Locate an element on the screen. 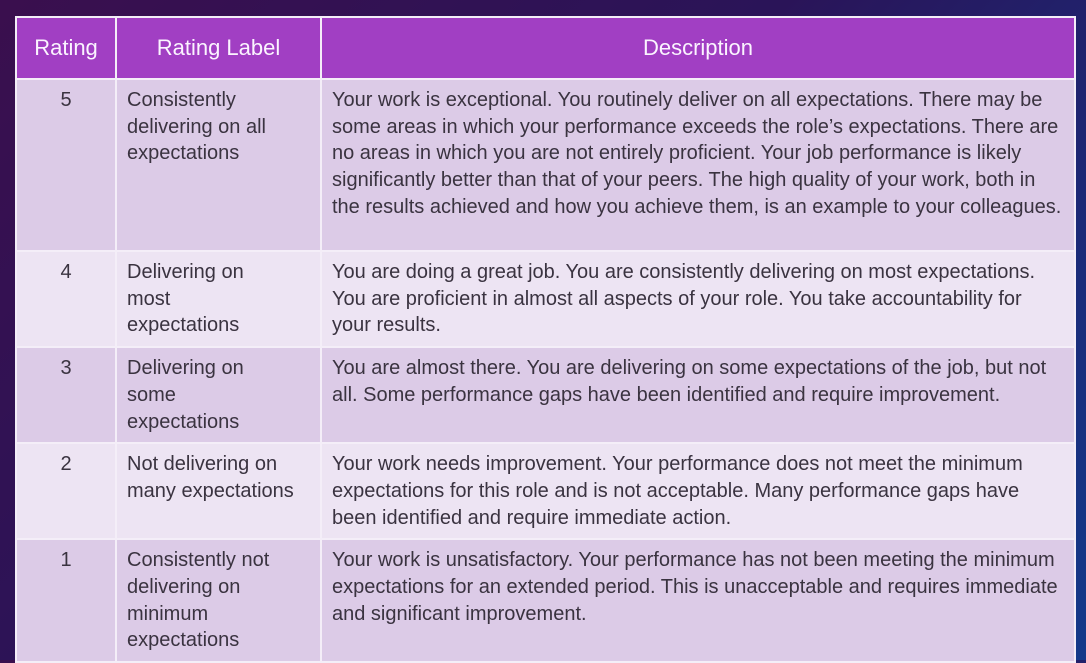 This screenshot has width=1086, height=663. rating-cell: 2 is located at coordinates (66, 491).